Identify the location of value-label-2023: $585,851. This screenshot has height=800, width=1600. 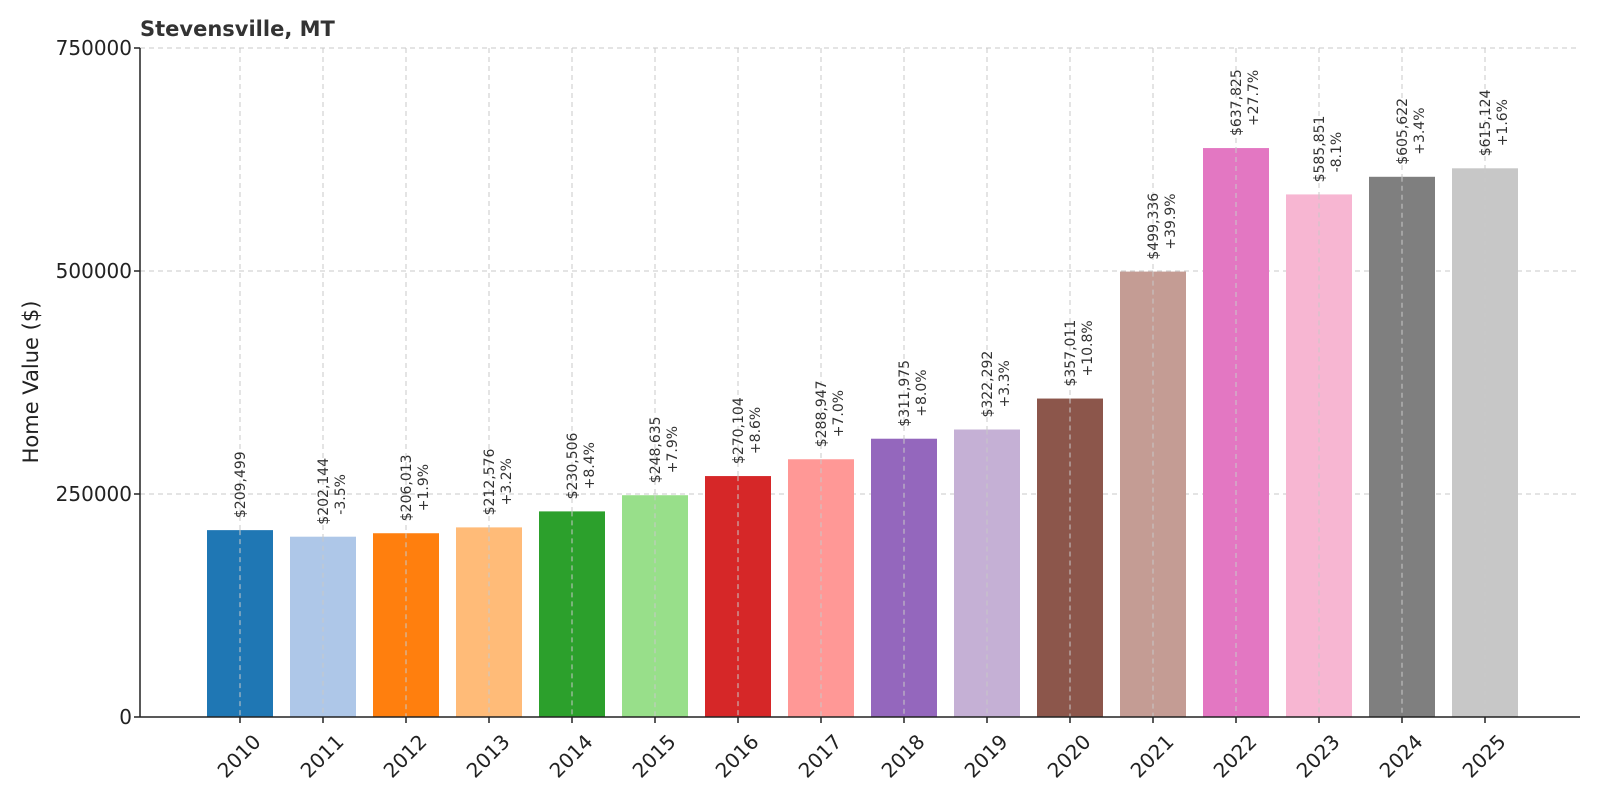
(1320, 149).